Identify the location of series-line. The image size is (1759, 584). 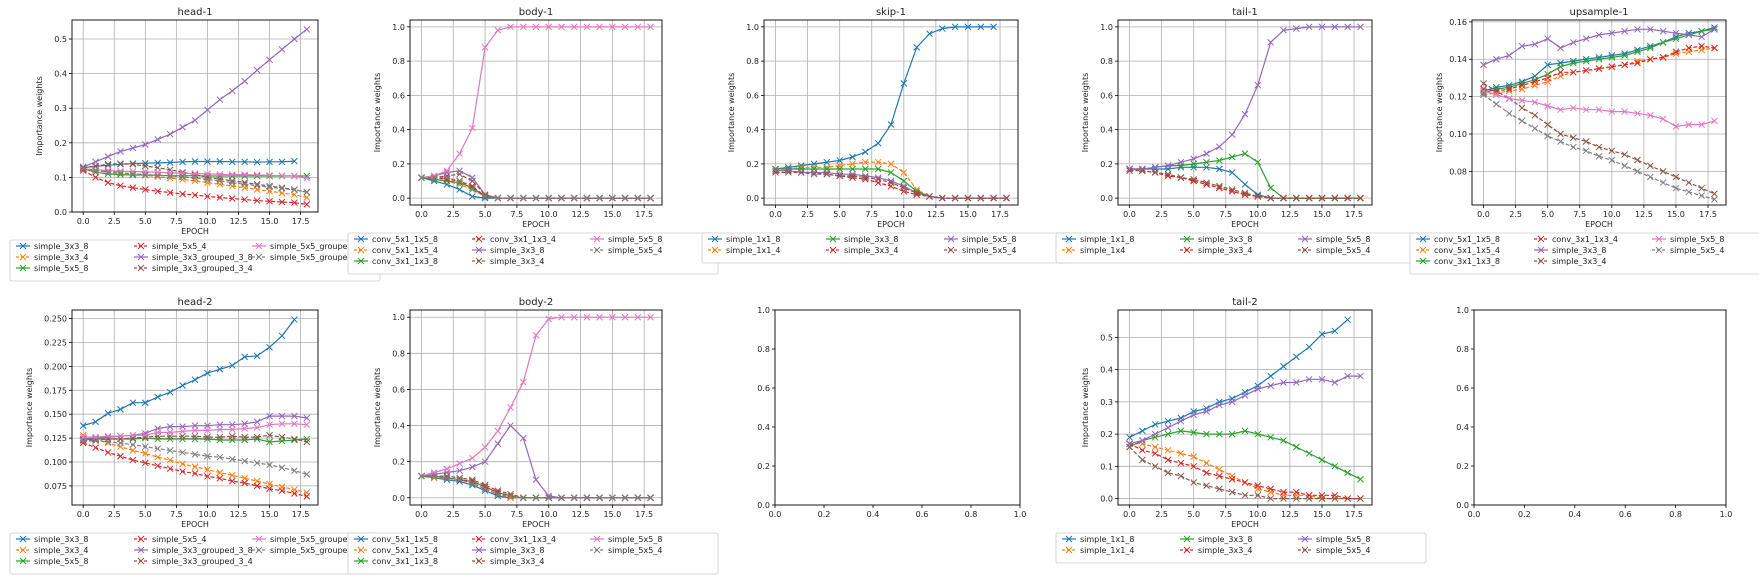
(1245, 175).